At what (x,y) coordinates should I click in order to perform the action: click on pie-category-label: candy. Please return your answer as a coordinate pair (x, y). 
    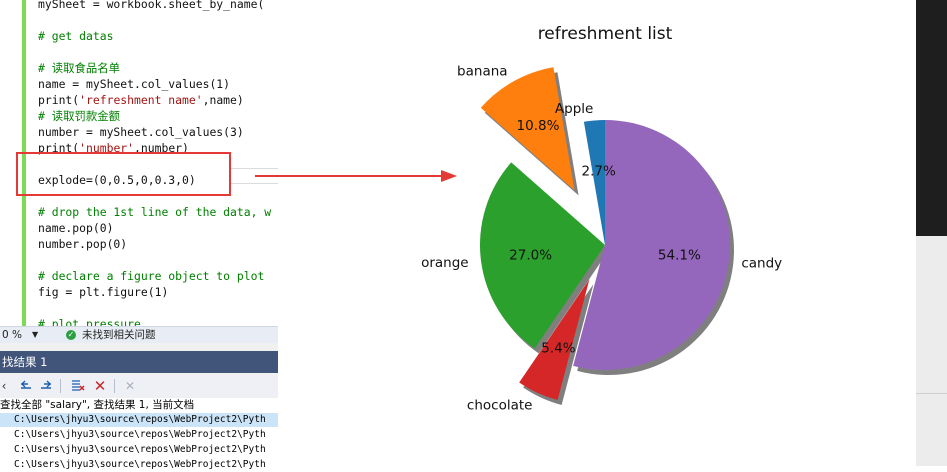
    Looking at the image, I should click on (761, 264).